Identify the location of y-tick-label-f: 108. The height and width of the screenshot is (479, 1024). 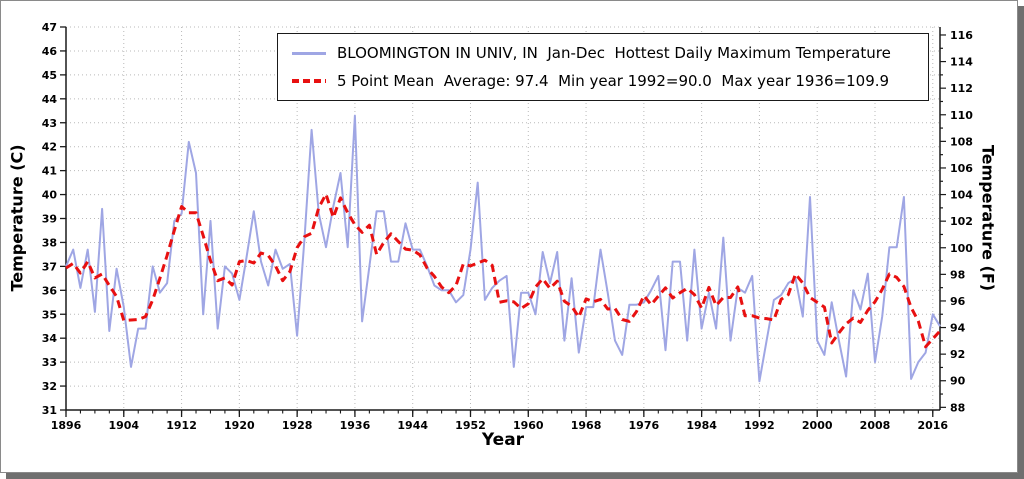
(961, 141).